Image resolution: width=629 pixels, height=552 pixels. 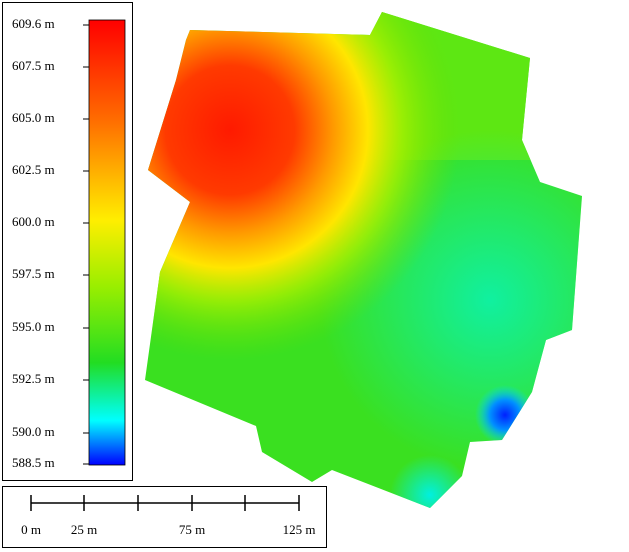 I want to click on scale-label: 0 m, so click(x=31, y=529).